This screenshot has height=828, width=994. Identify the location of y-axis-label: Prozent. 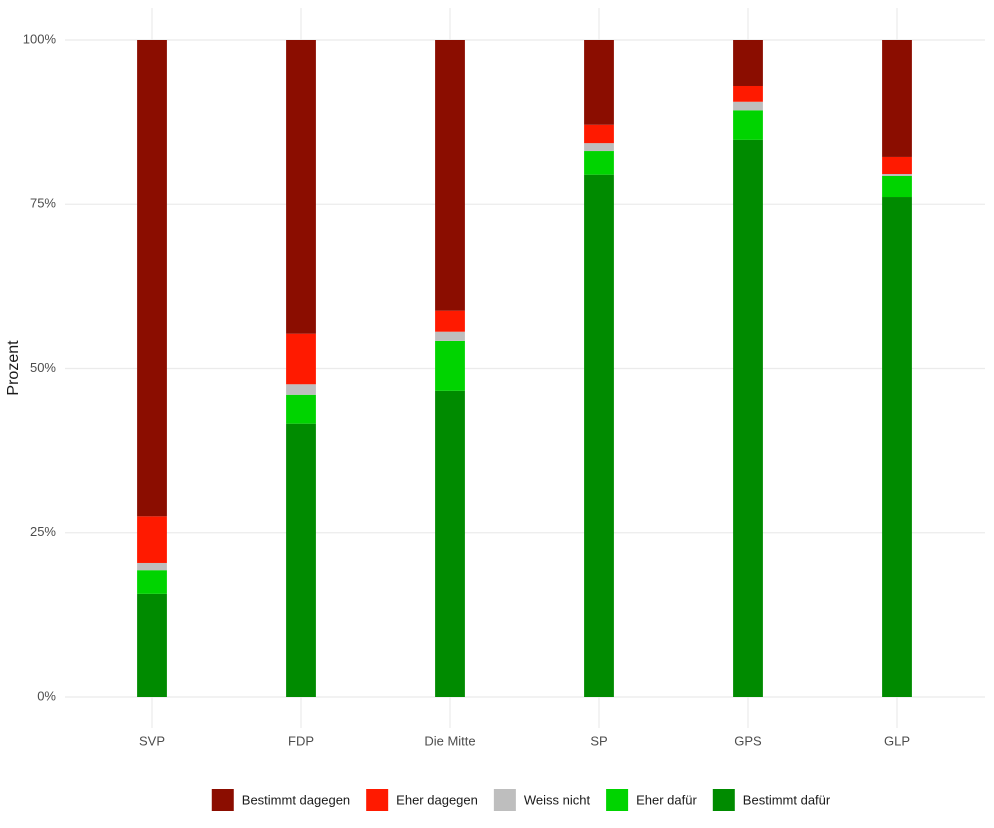
(13, 368).